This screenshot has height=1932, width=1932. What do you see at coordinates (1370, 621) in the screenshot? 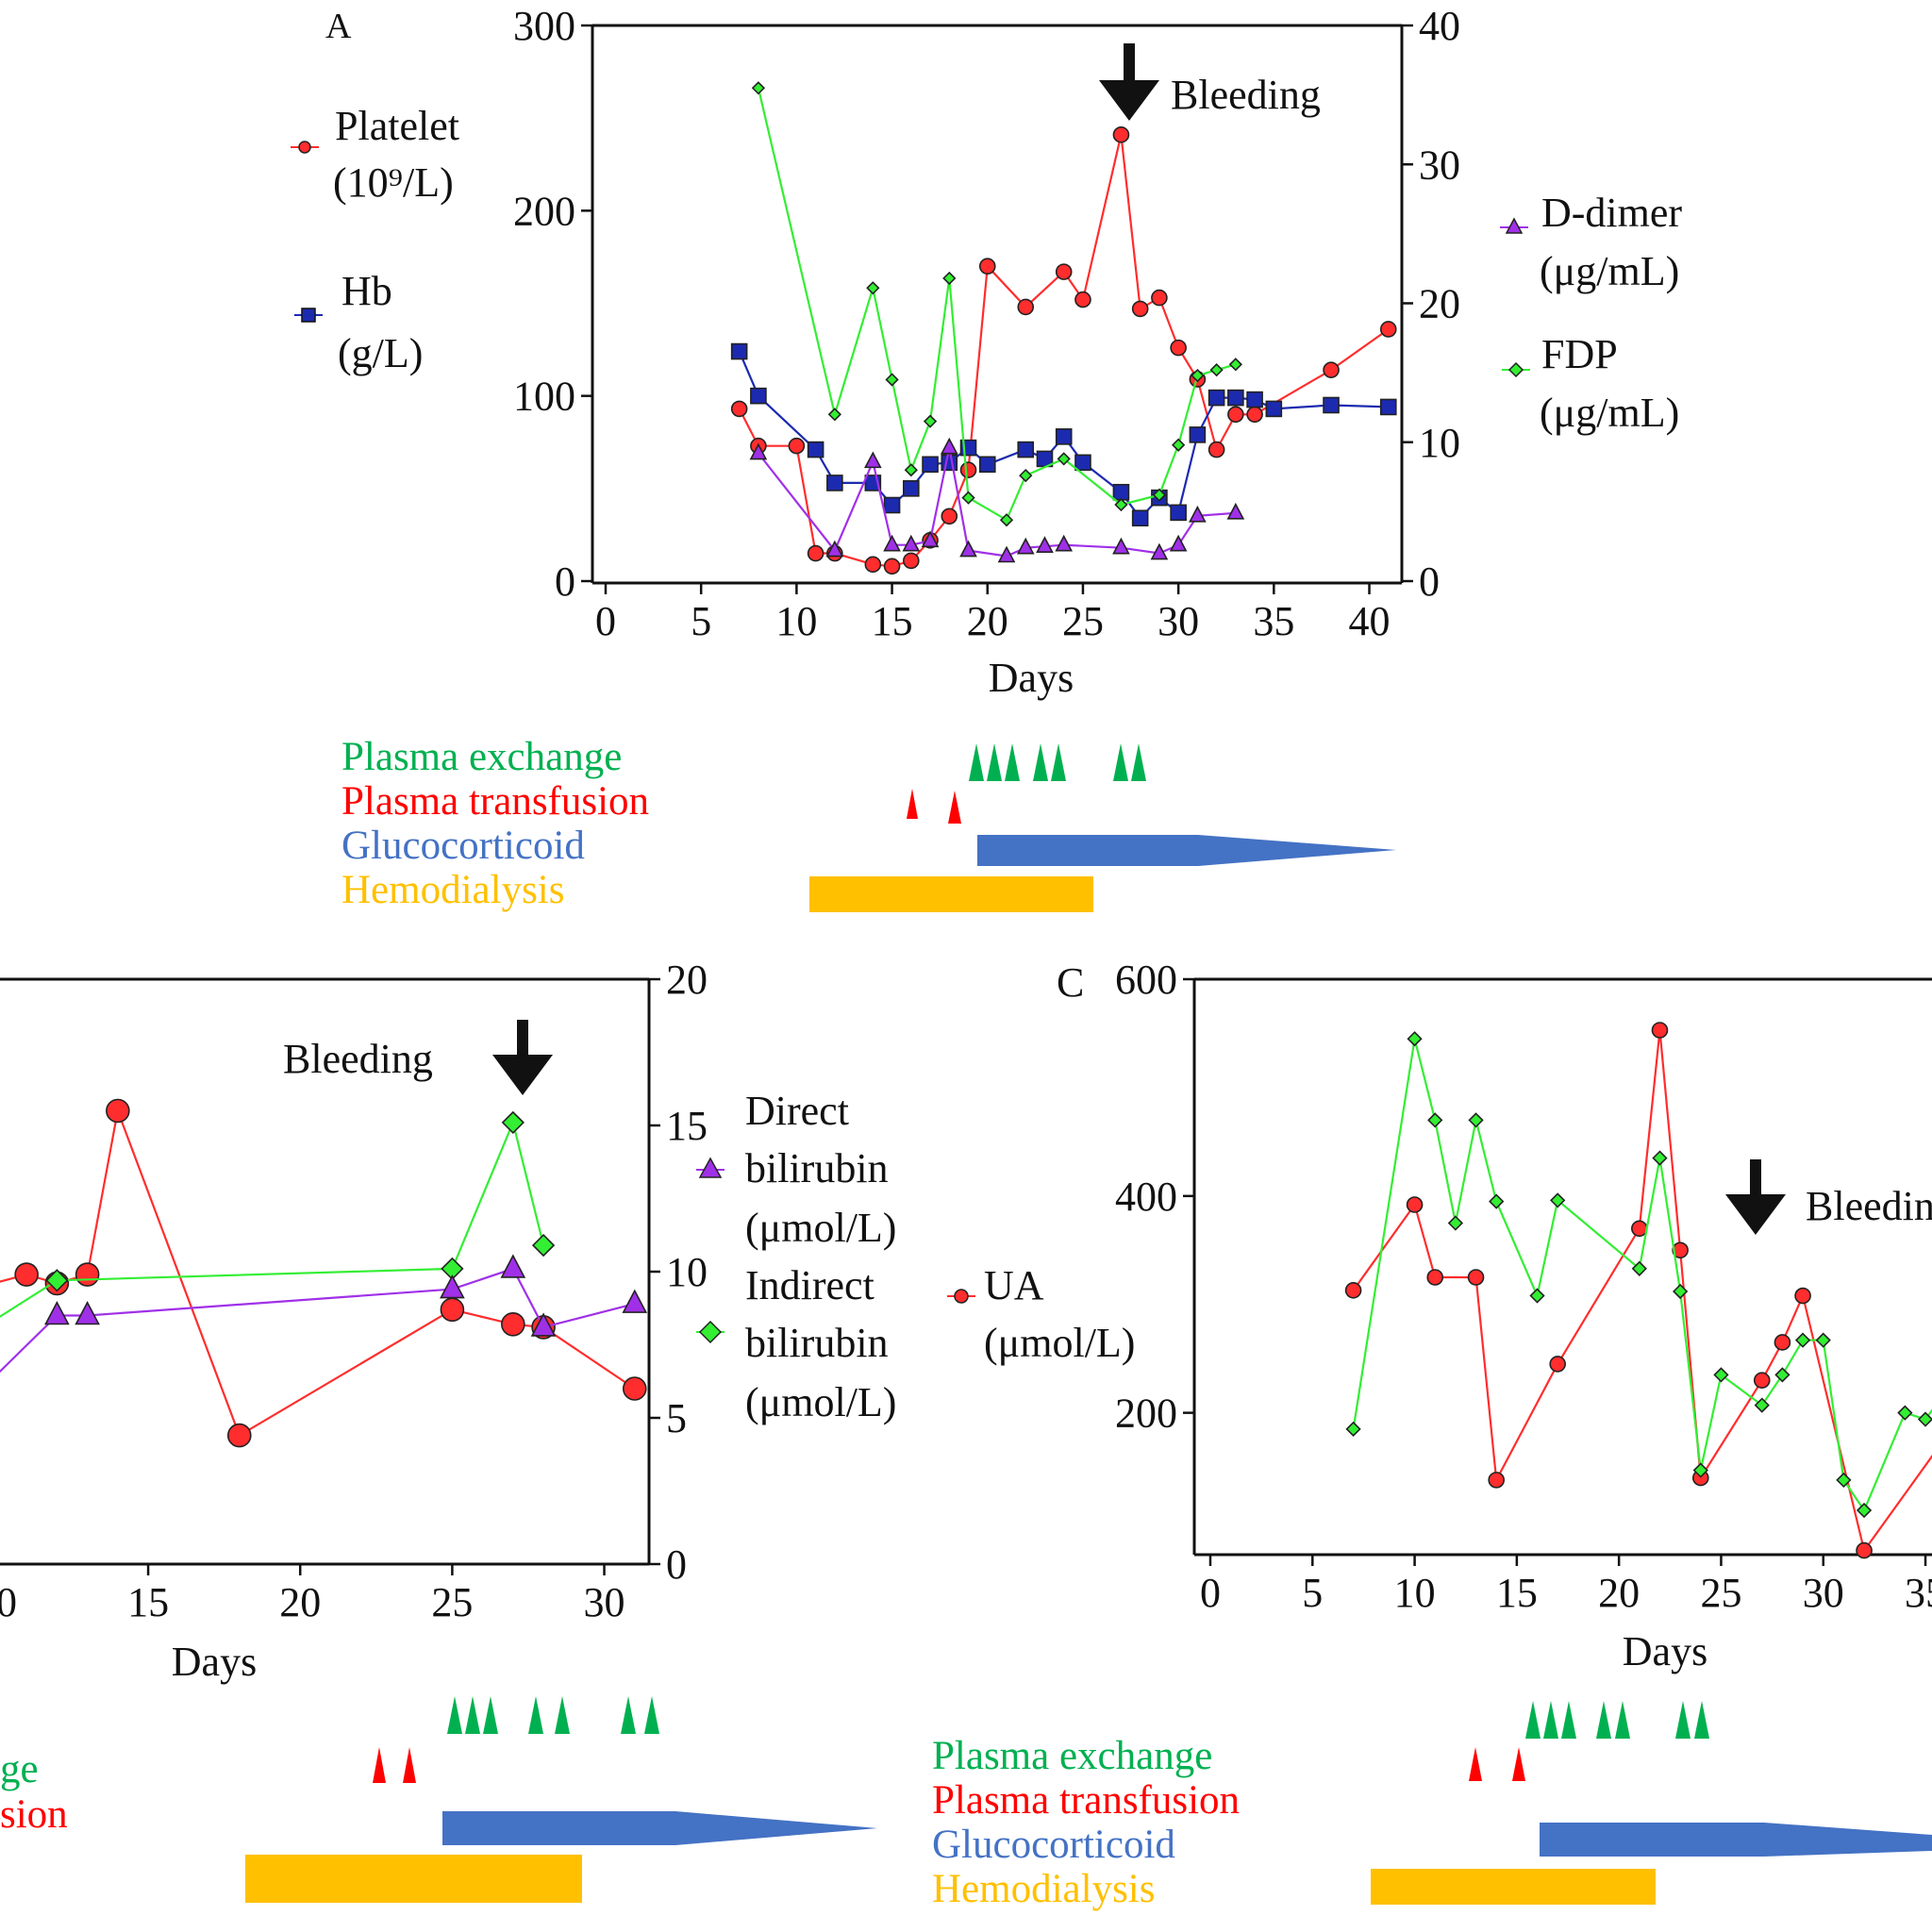
I see `panel-a-x-tick-label: 40` at bounding box center [1370, 621].